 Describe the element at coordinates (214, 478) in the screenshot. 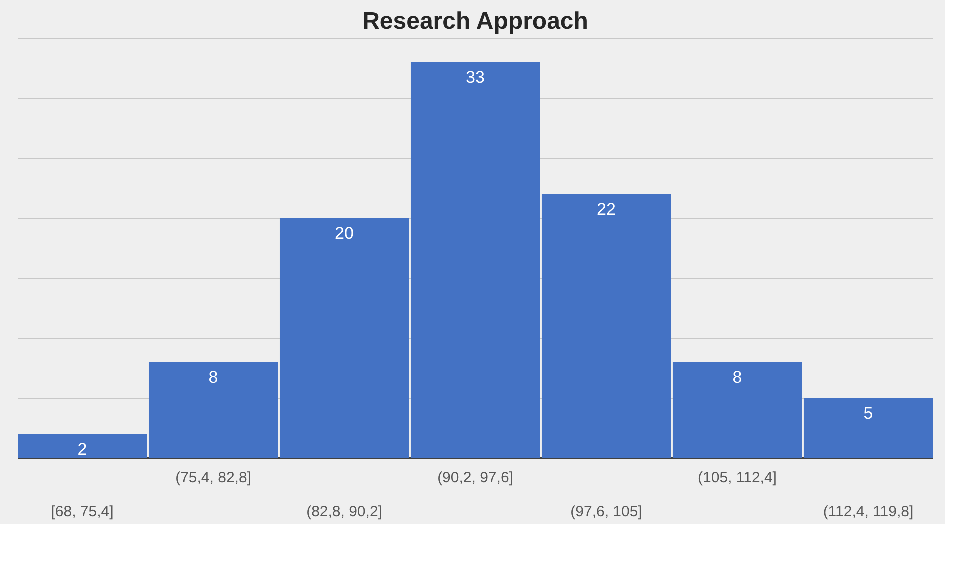

I see `x-tick-label: (75,4, 82,8]` at that location.